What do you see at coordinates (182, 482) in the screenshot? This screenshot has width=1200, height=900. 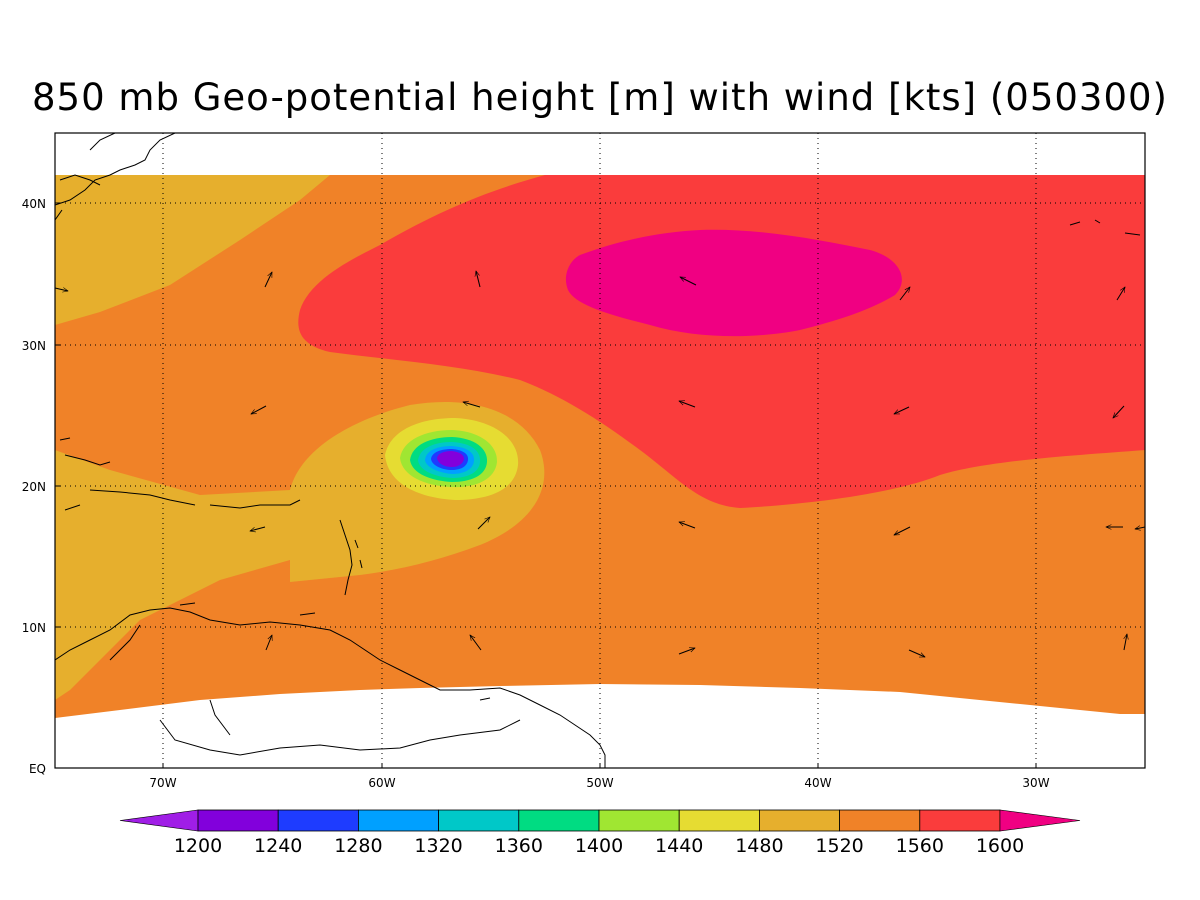 I see `coastline-greater-antilles` at bounding box center [182, 482].